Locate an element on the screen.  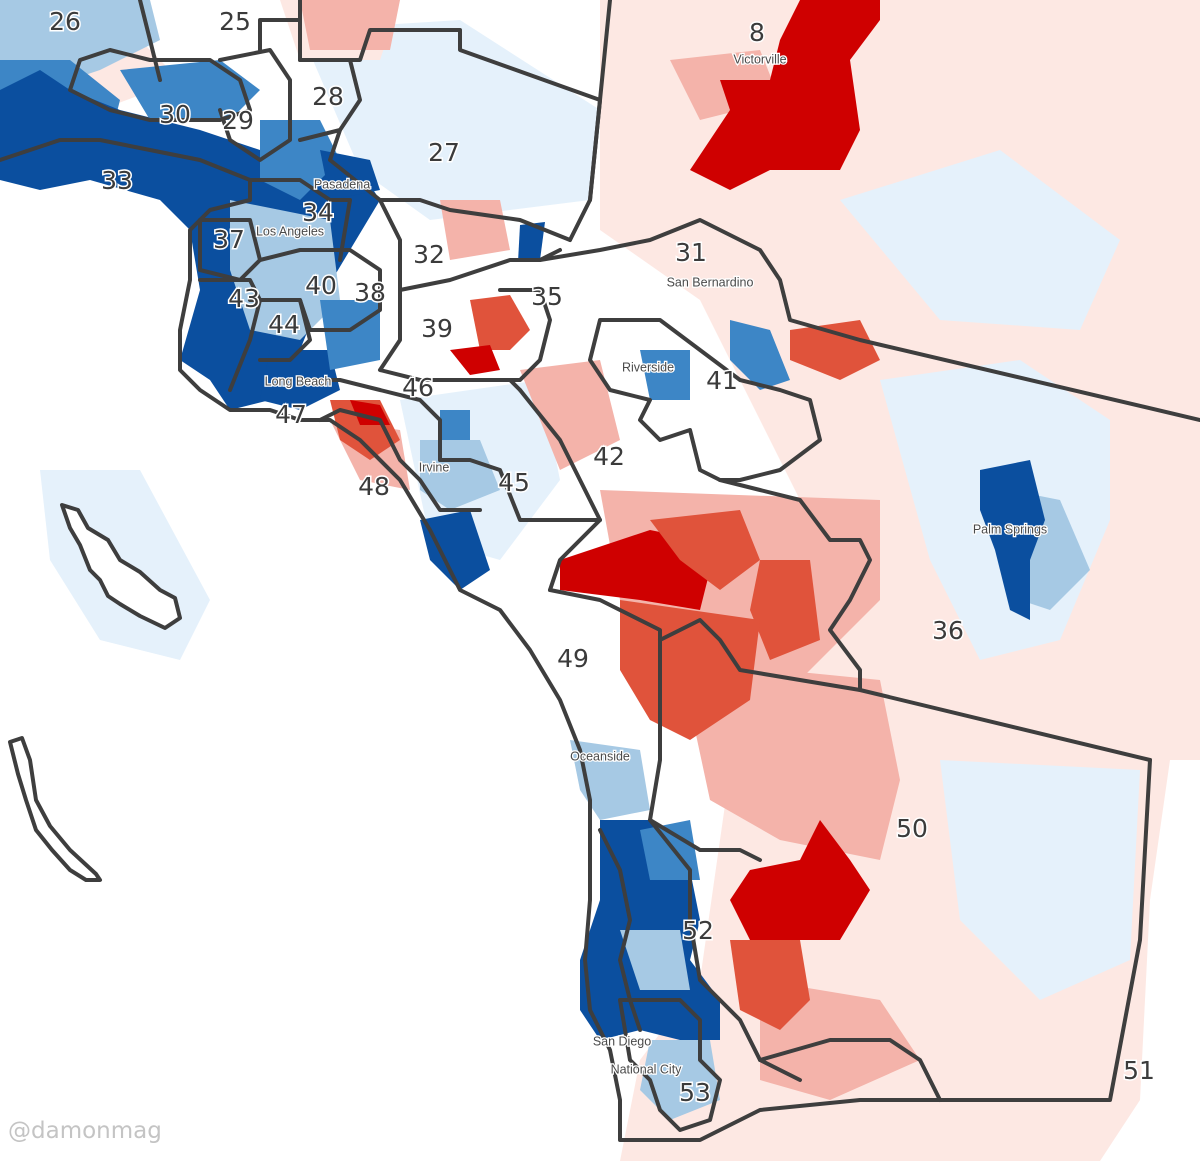
district-label-45: 45 is located at coordinates (514, 482).